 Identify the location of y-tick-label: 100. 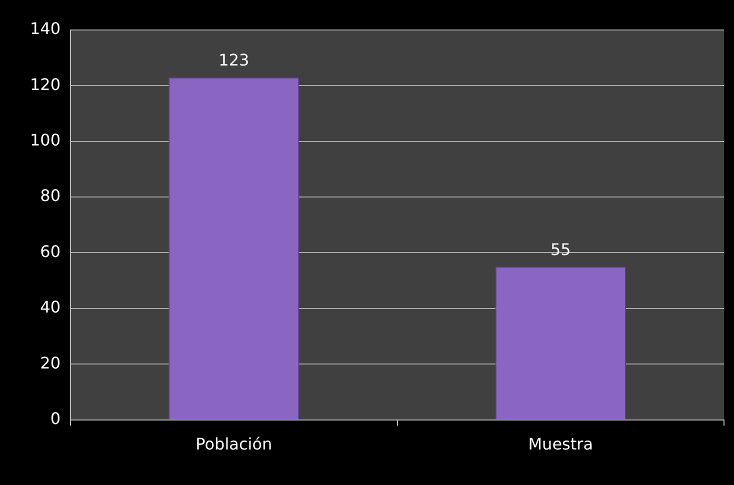
(45, 140).